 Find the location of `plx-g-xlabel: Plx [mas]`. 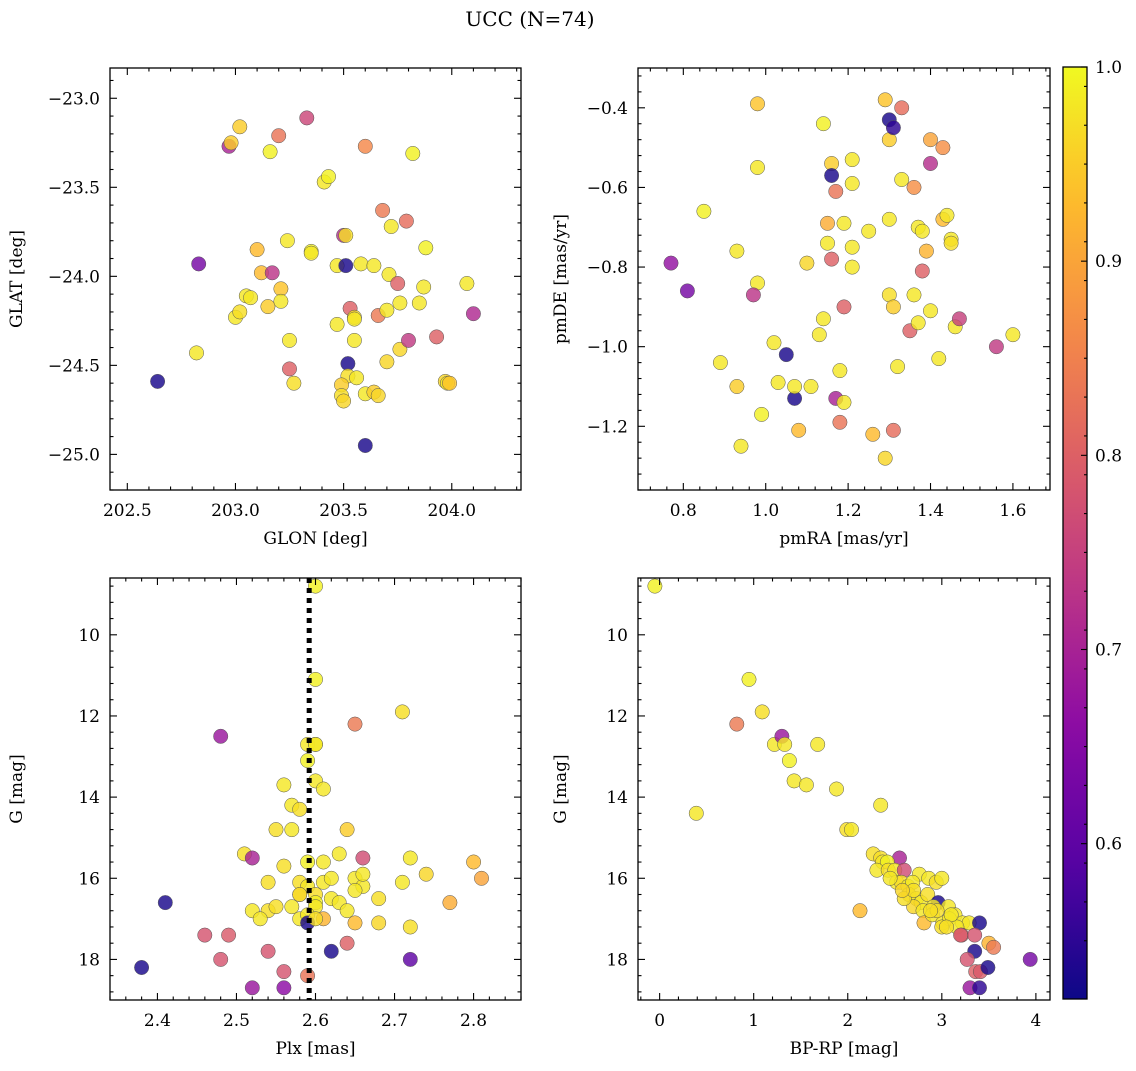

plx-g-xlabel: Plx [mas] is located at coordinates (315, 1049).